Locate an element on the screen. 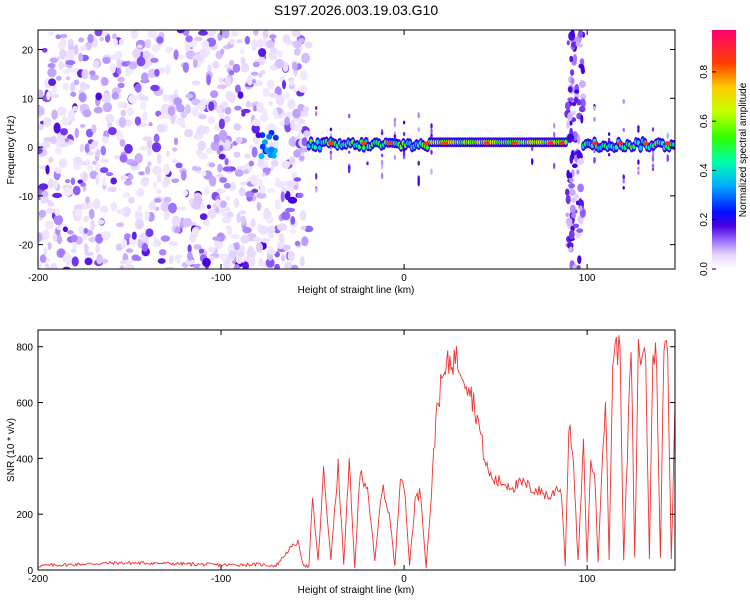  y-tick-label: 10 is located at coordinates (28, 99).